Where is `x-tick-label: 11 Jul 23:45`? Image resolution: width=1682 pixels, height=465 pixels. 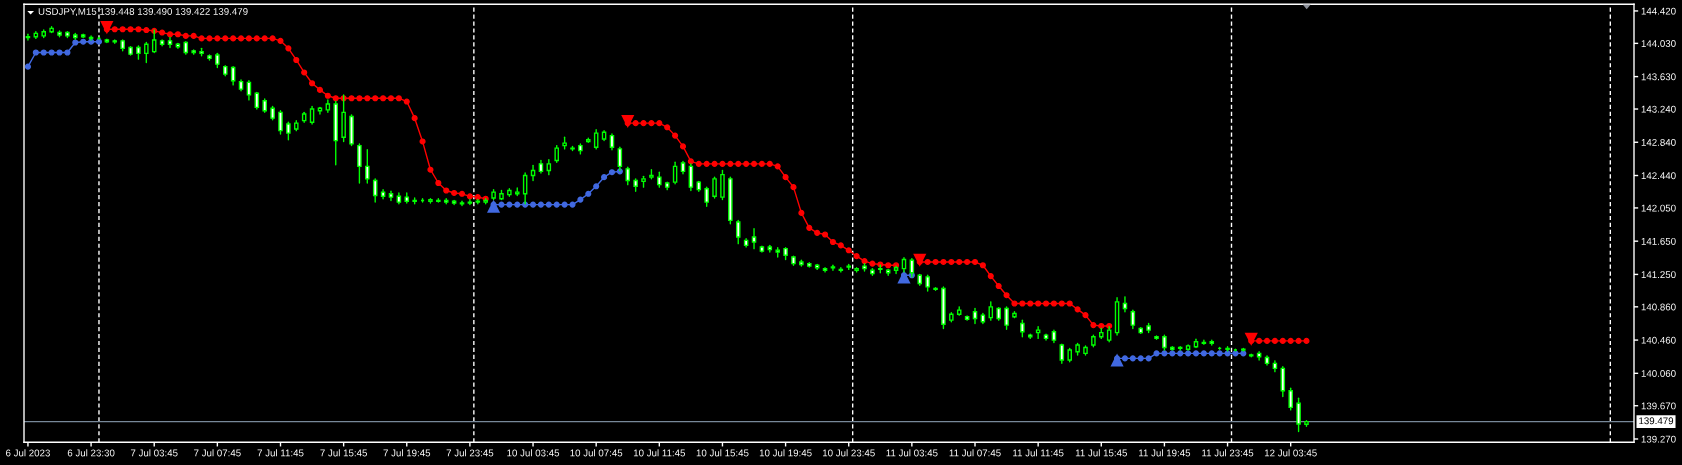
x-tick-label: 11 Jul 23:45 is located at coordinates (1228, 453).